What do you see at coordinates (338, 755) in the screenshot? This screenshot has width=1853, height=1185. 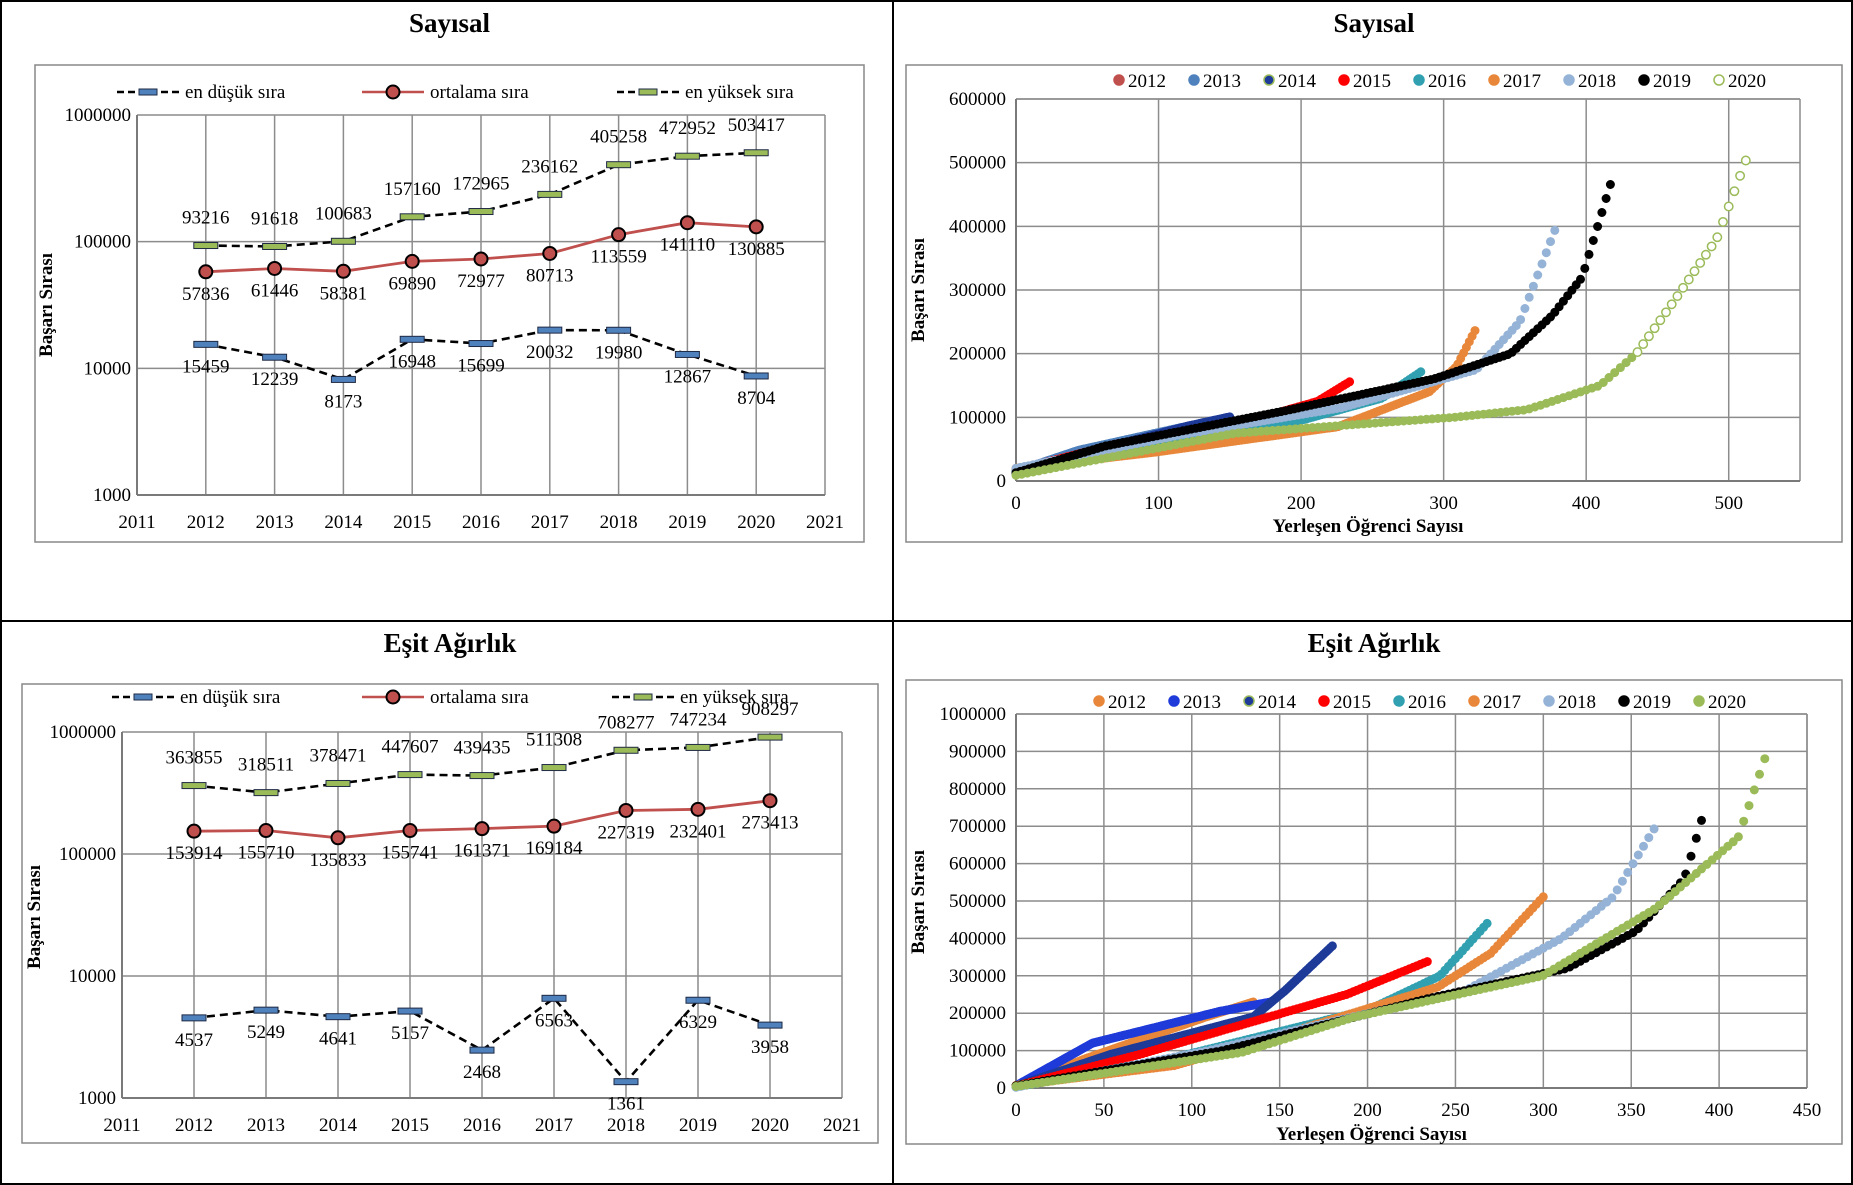 I see `data-label: 378471` at bounding box center [338, 755].